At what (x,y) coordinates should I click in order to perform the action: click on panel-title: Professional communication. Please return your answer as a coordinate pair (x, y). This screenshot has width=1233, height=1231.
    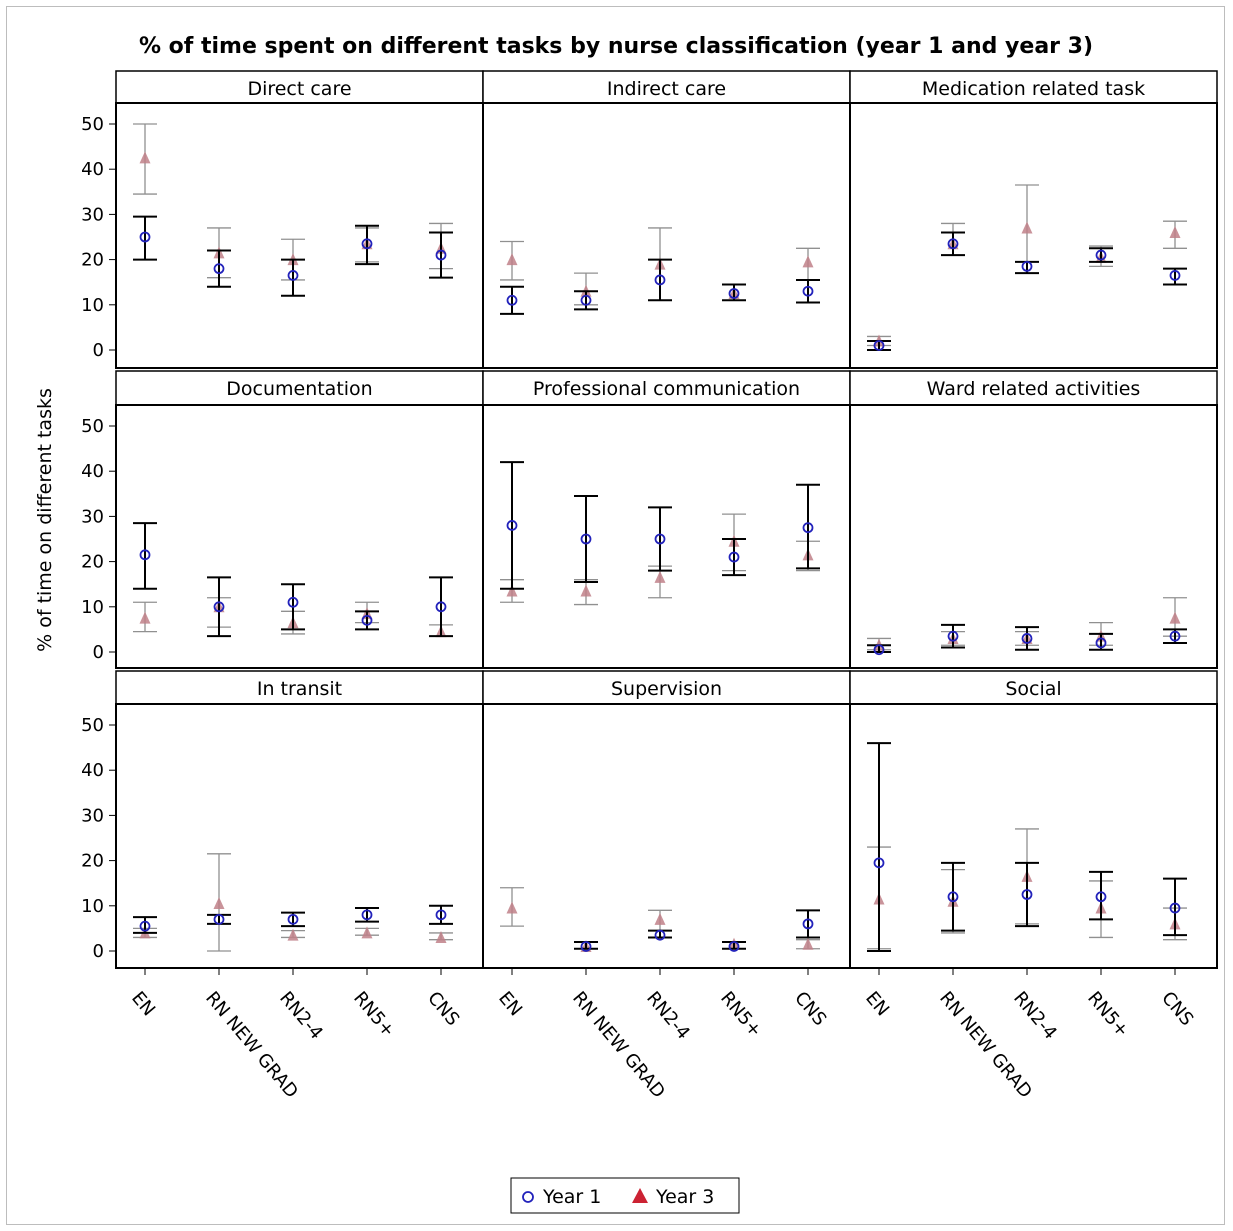
    Looking at the image, I should click on (666, 389).